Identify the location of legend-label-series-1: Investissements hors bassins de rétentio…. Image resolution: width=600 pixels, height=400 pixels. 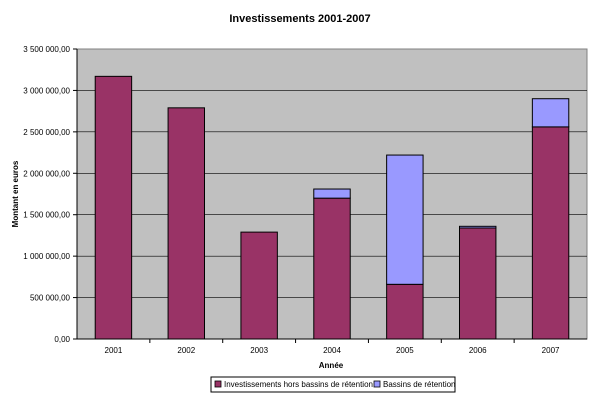
(298, 384).